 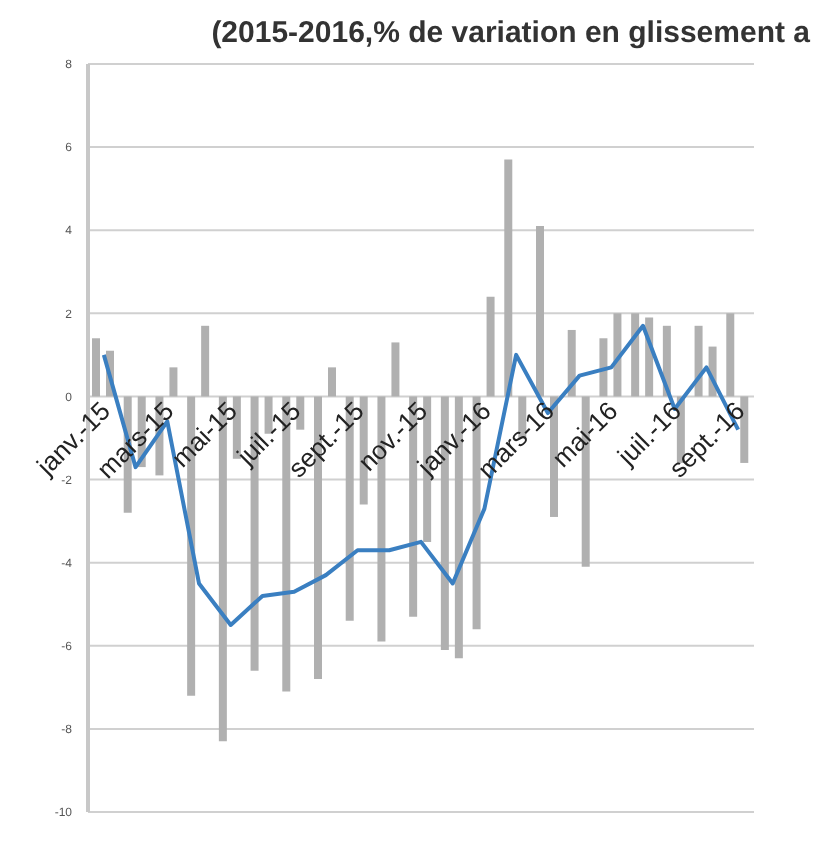 What do you see at coordinates (510, 34) in the screenshot?
I see `chart-title: (2015-2016,% de variation en glissement a` at bounding box center [510, 34].